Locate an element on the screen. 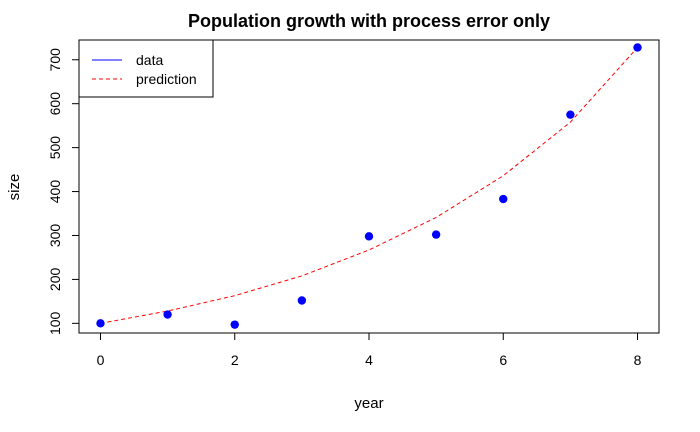 The width and height of the screenshot is (700, 432). y-tick-label: 400 is located at coordinates (55, 192).